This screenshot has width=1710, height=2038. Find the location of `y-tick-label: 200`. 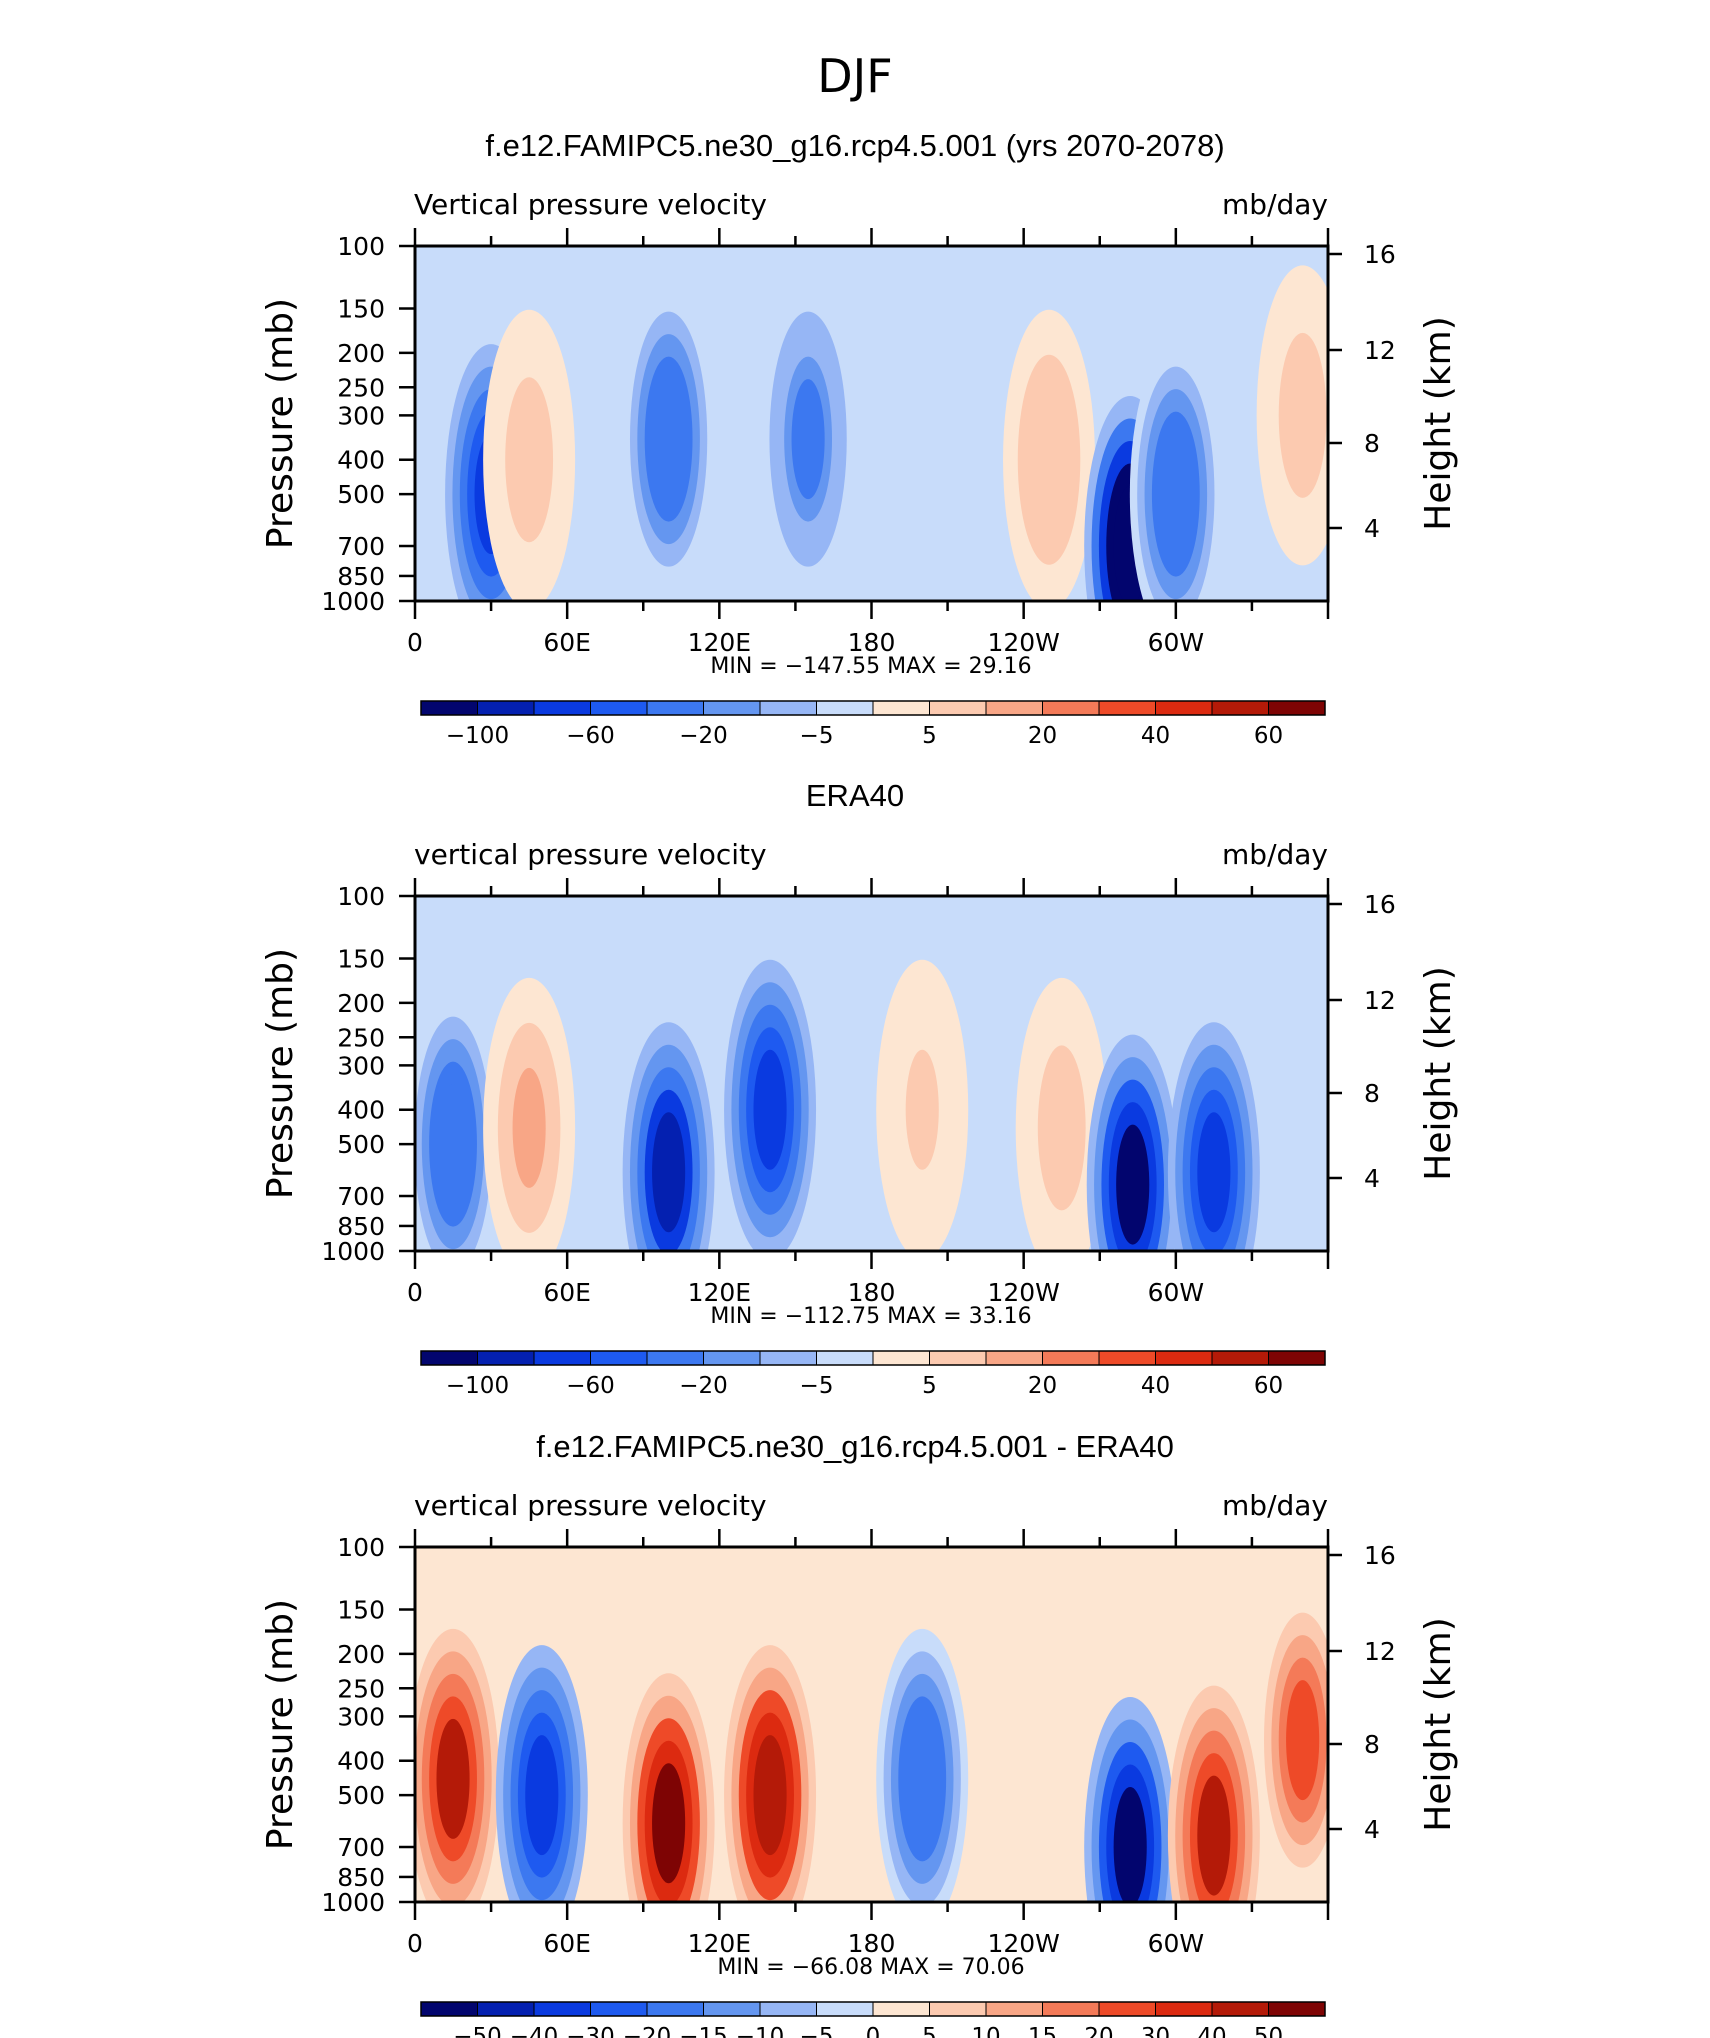

y-tick-label: 200 is located at coordinates (361, 1654).